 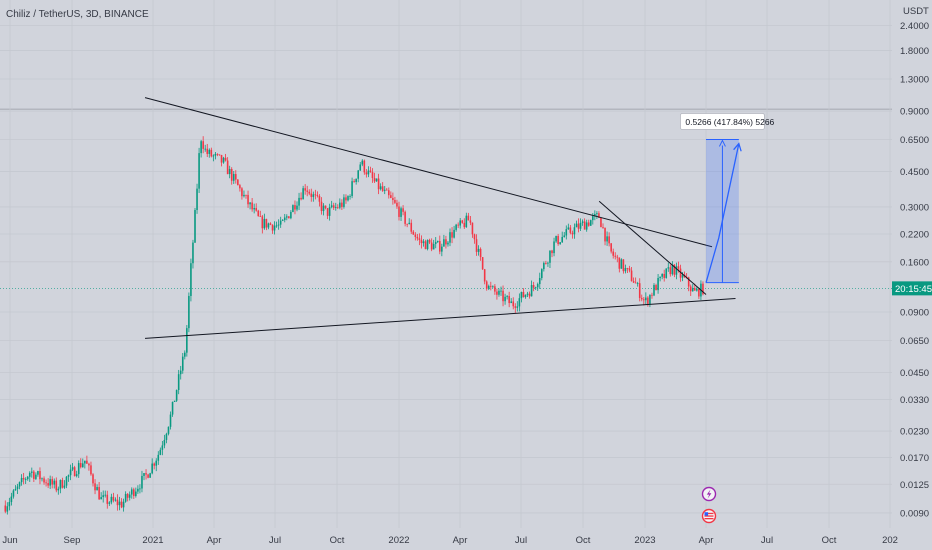 I want to click on event-marker-flag, so click(x=709, y=516).